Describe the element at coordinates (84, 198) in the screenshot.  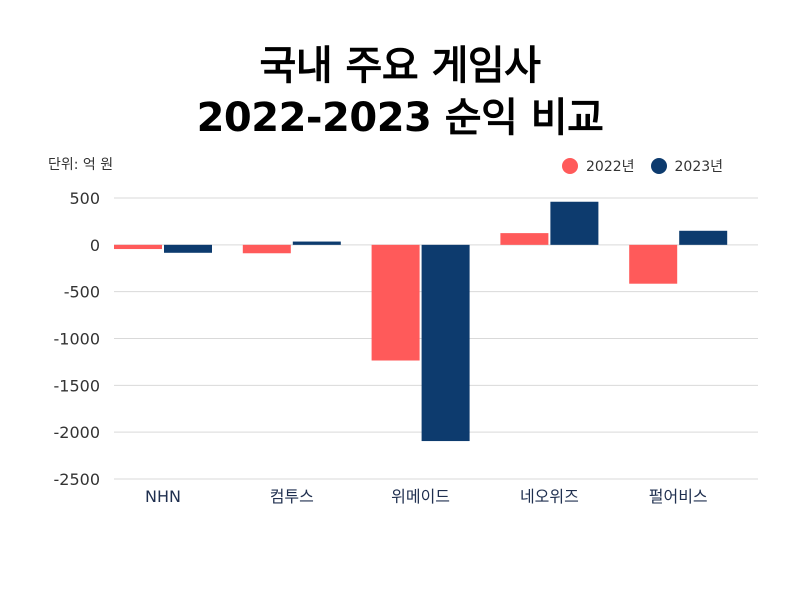
I see `y-tick-label: 500` at that location.